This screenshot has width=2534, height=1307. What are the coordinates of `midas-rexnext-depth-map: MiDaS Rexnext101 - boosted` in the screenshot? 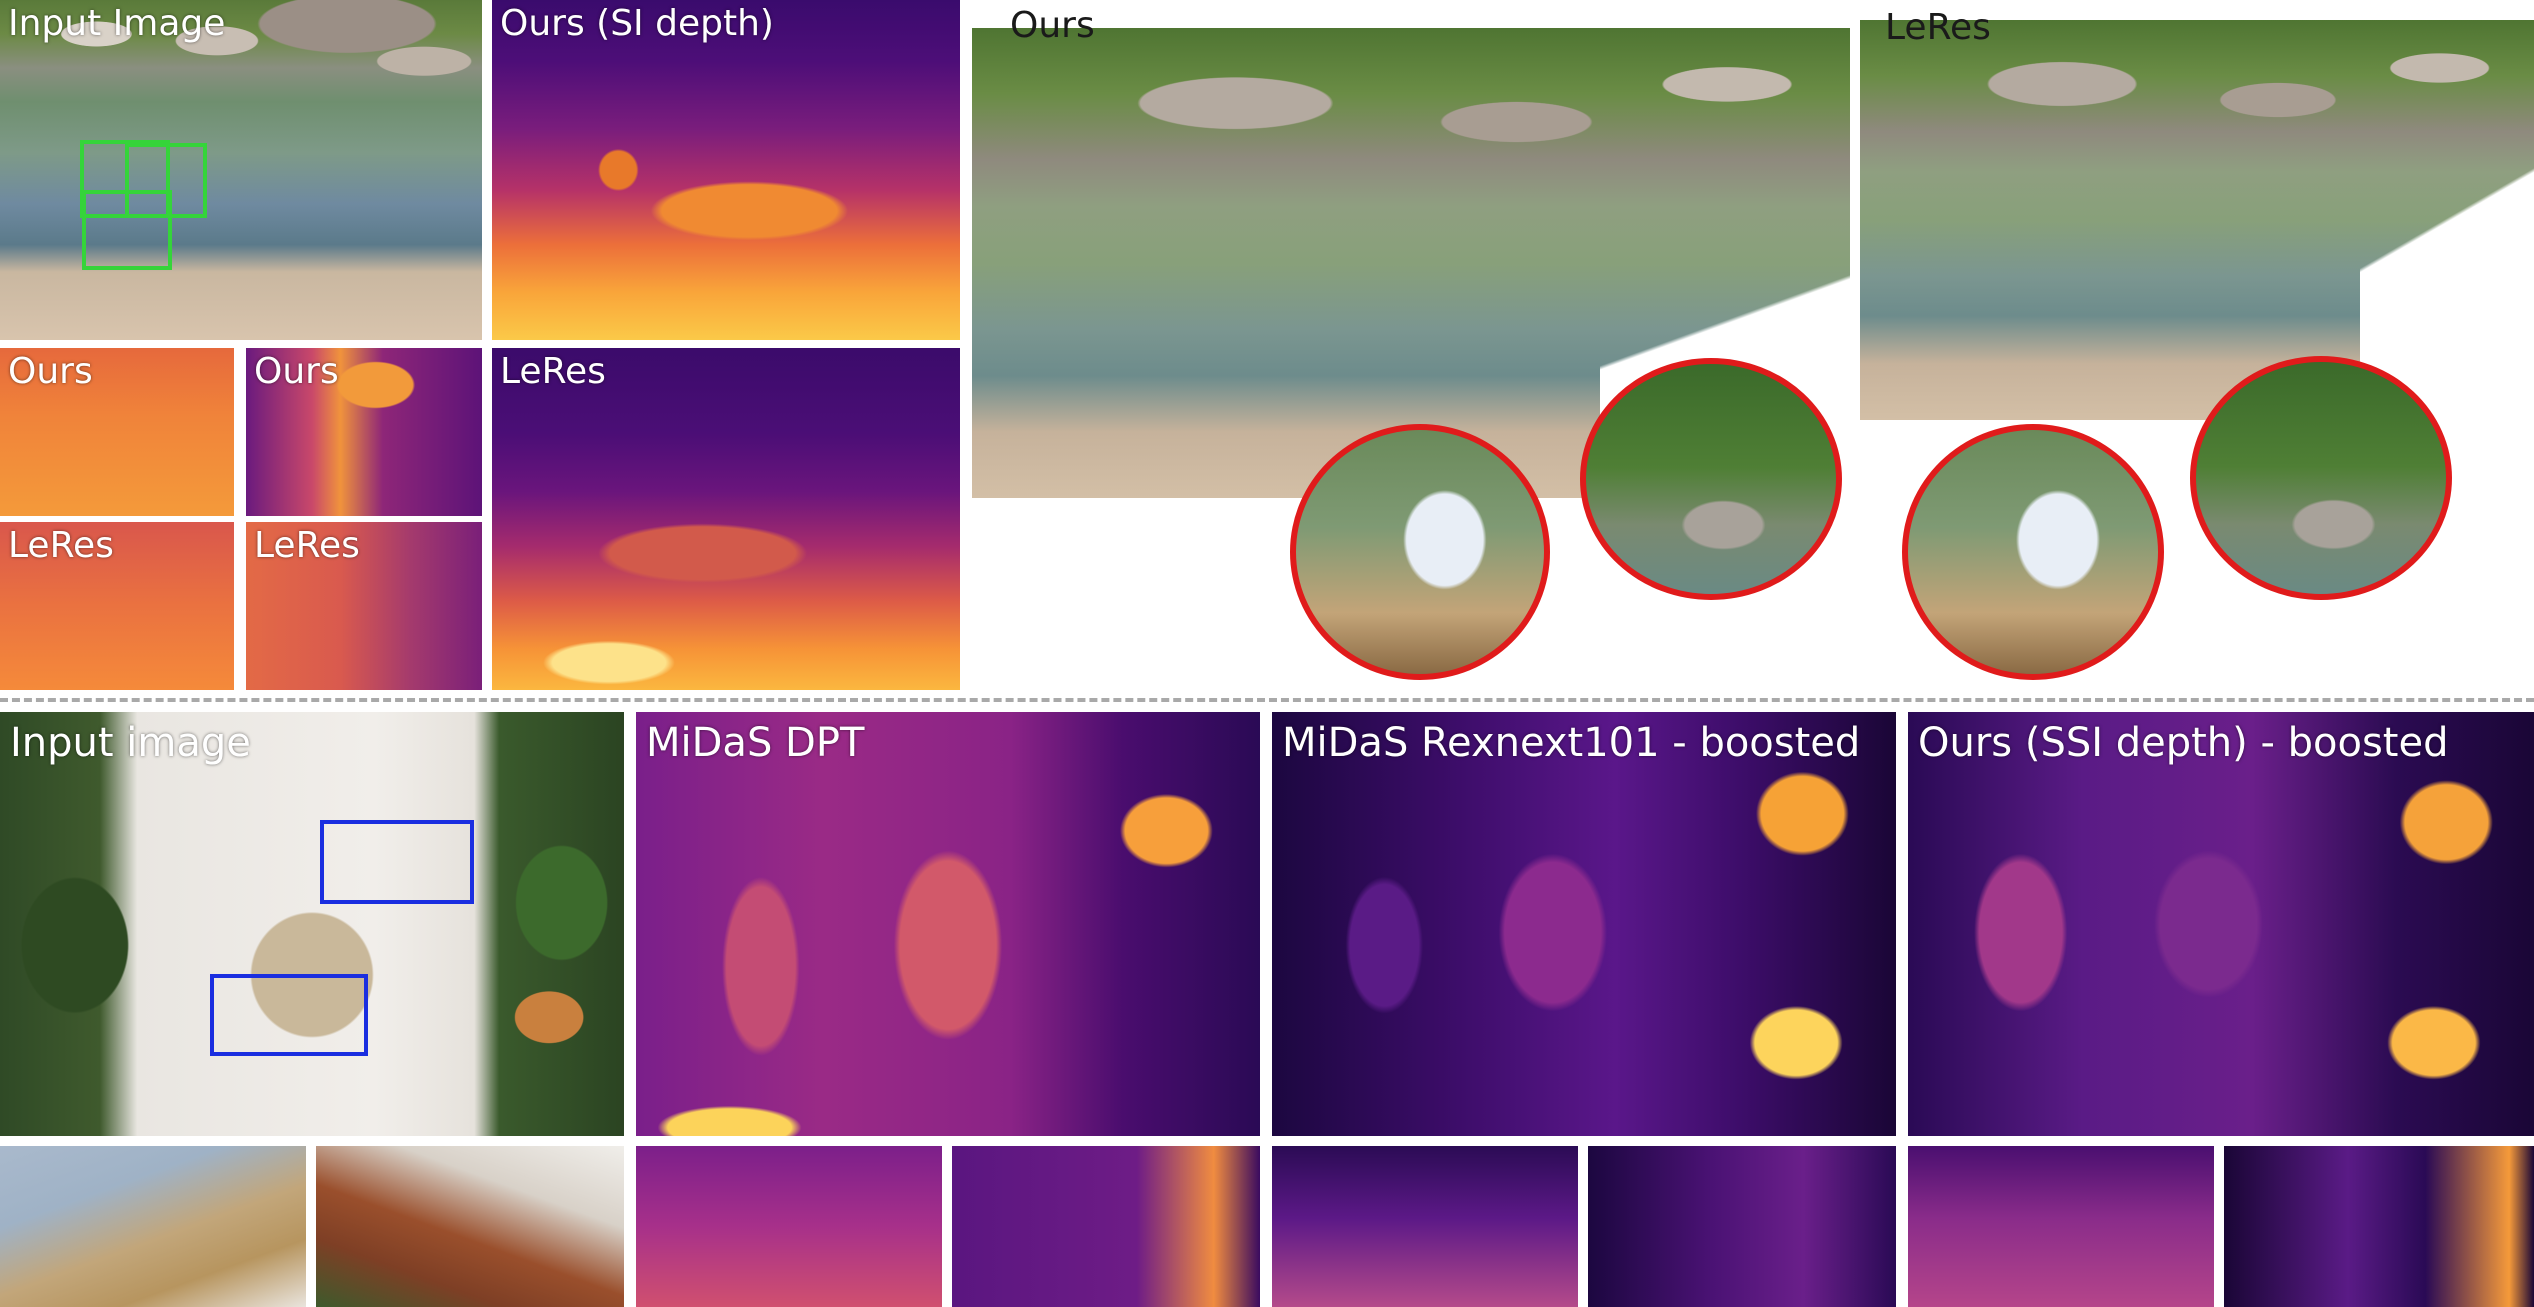 It's located at (1584, 924).